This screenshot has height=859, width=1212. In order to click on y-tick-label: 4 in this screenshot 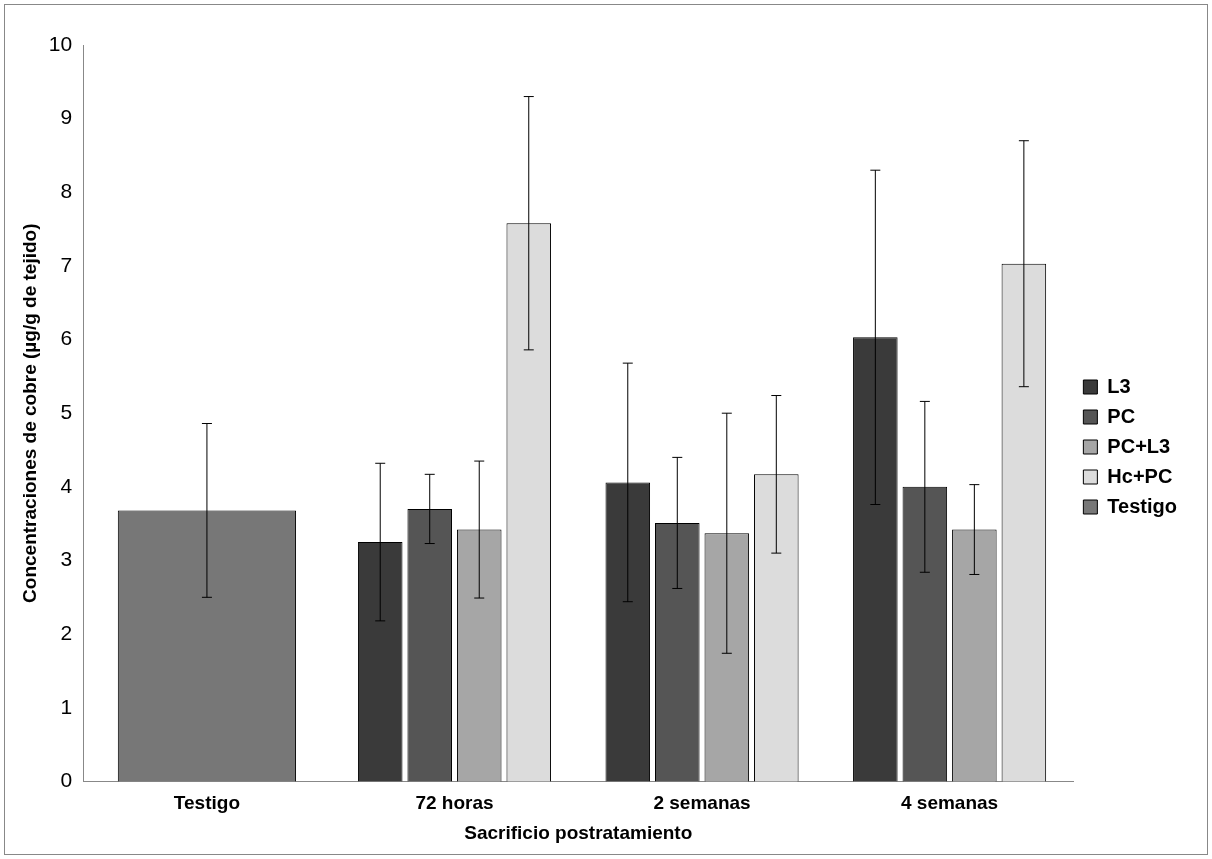, I will do `click(66, 485)`.